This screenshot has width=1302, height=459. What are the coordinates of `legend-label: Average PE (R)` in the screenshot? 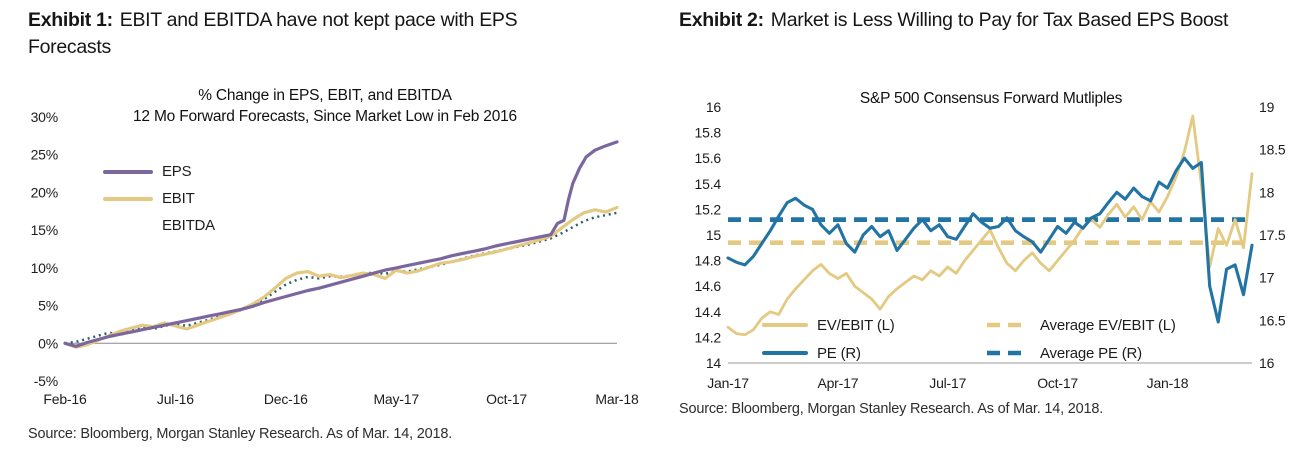 It's located at (1091, 353).